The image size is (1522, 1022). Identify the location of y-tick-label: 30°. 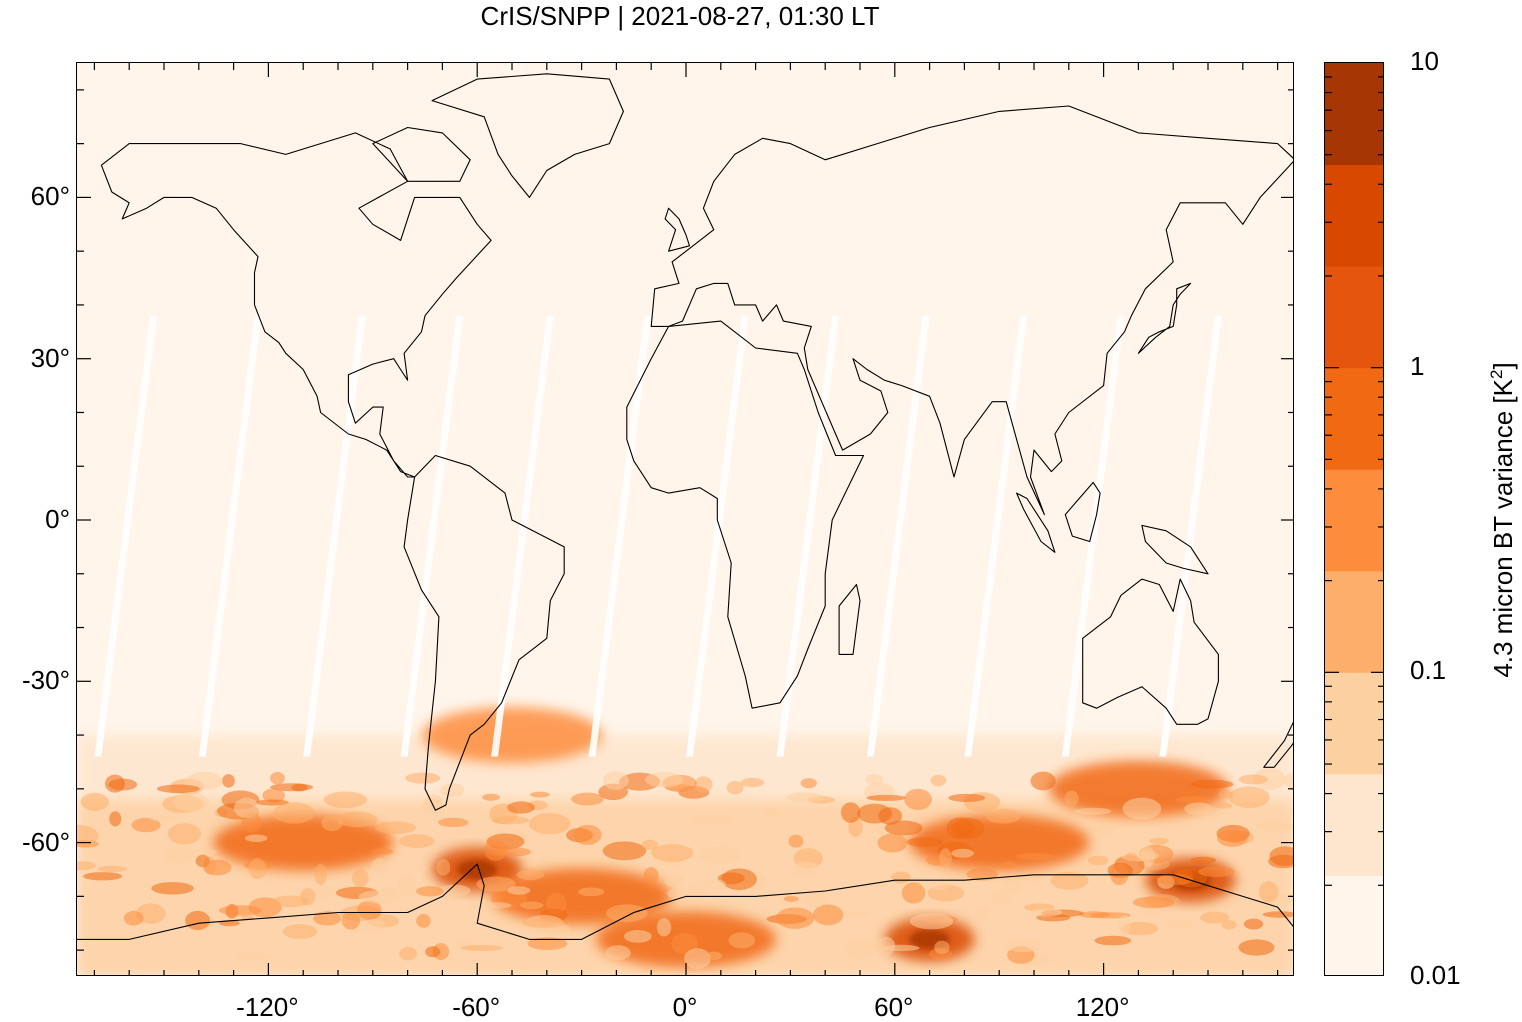
(50, 357).